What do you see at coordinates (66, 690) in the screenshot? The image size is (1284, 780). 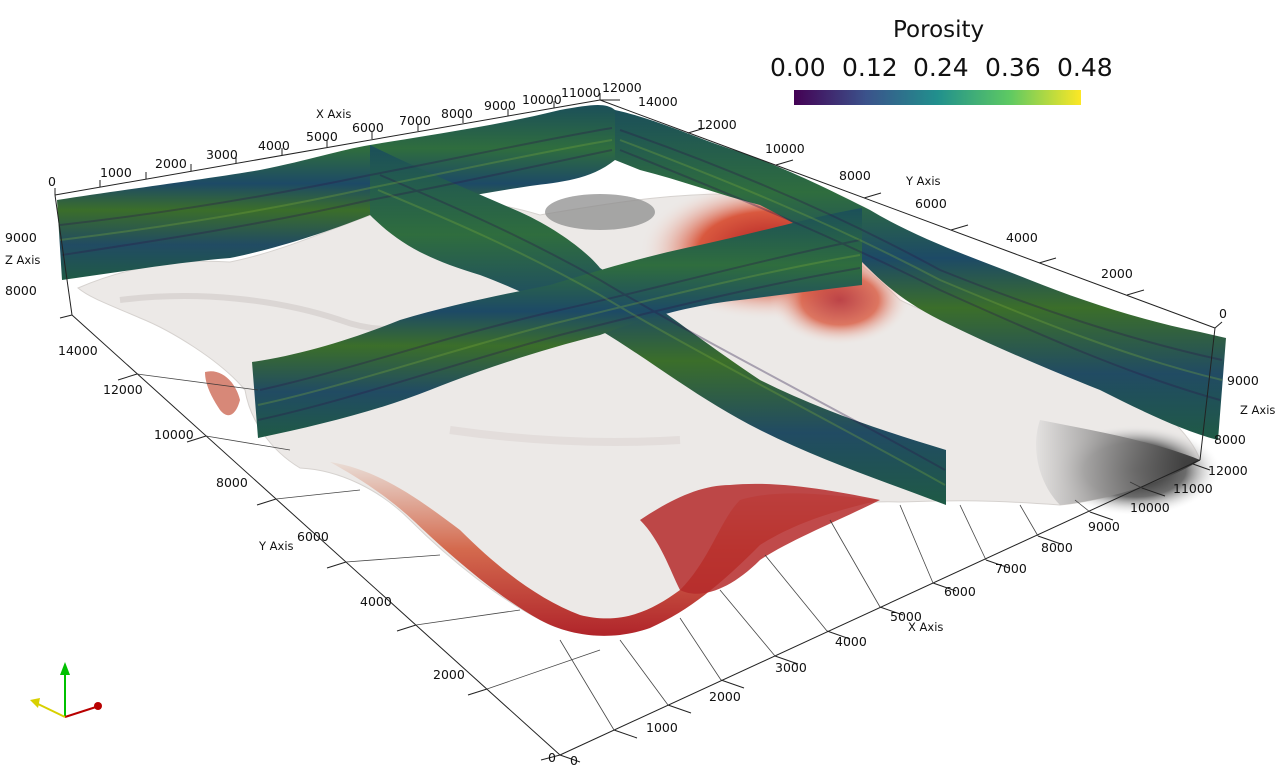 I see `orientation-axes-widget` at bounding box center [66, 690].